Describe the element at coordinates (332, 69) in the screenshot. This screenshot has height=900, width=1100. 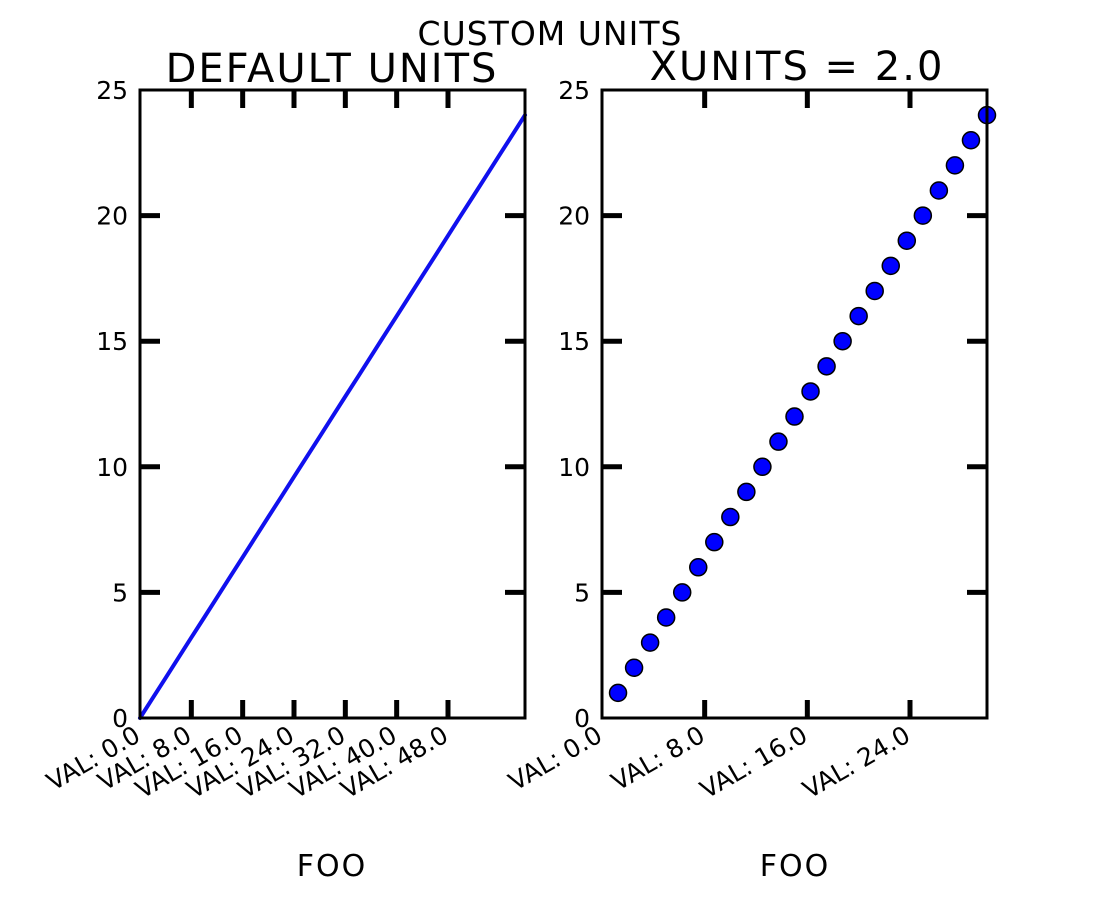
I see `subplot-title: DEFAULT UNITS` at that location.